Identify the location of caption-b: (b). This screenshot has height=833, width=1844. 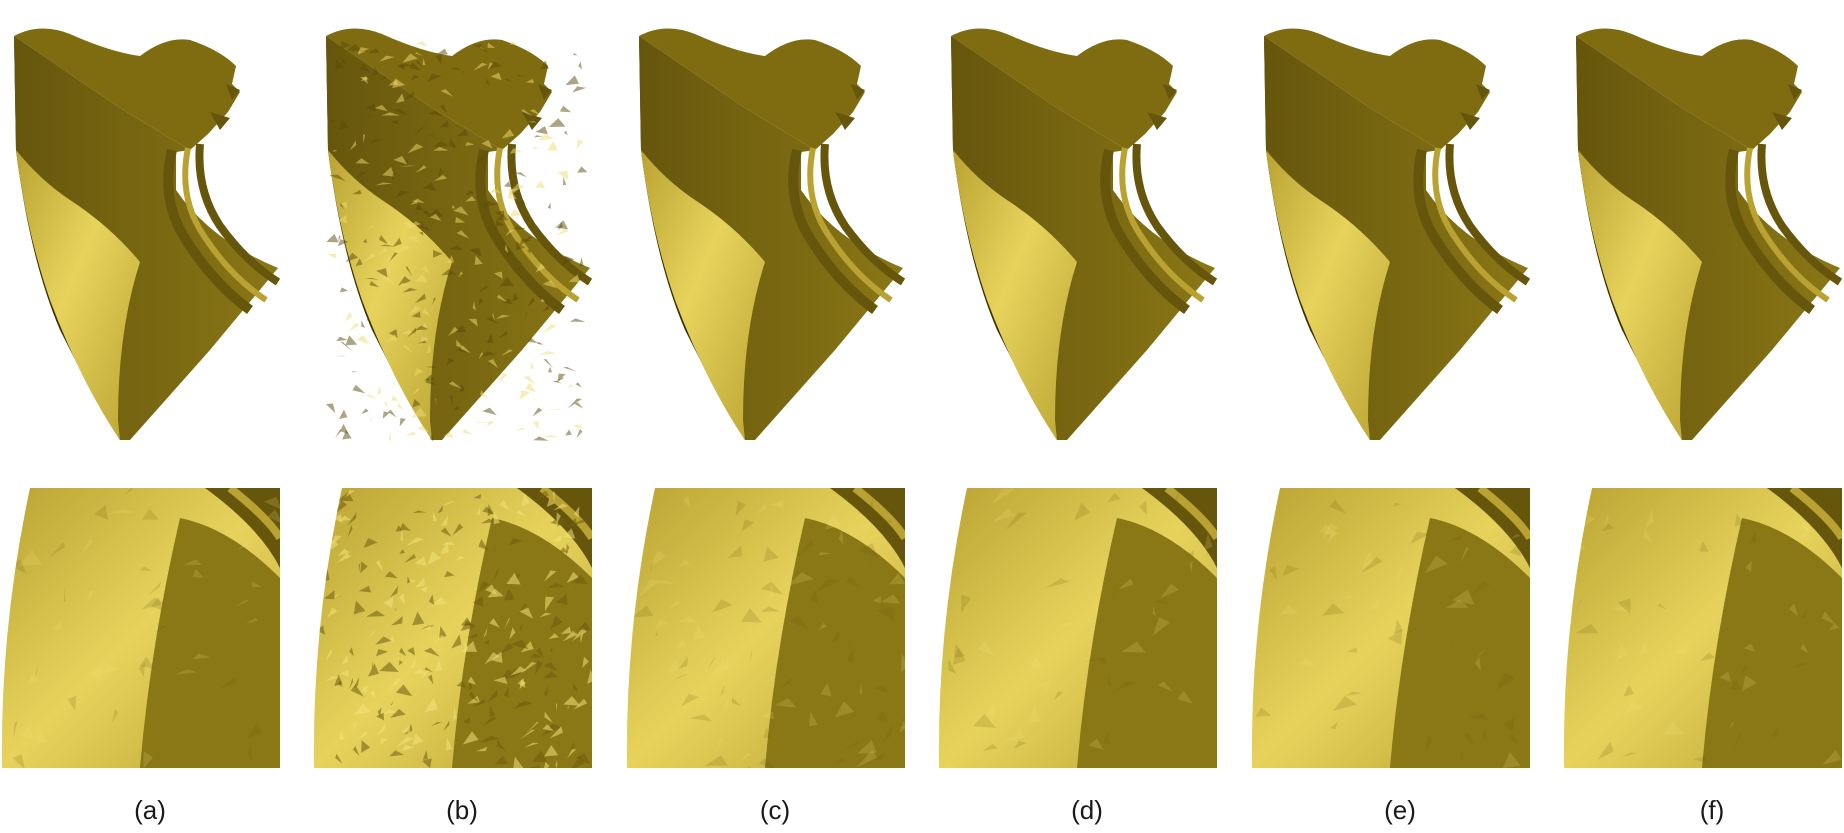
(462, 810).